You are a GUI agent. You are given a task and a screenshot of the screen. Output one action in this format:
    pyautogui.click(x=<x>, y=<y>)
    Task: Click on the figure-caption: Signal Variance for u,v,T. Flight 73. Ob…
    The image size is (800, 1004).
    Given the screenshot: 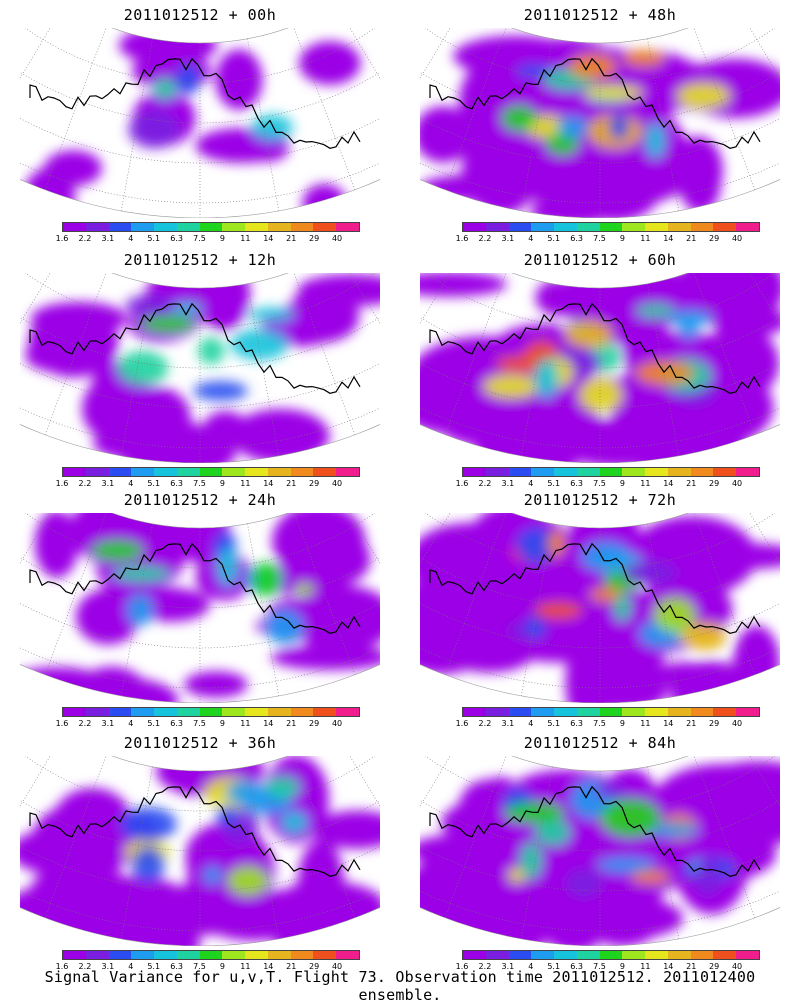 What is the action you would take?
    pyautogui.click(x=400, y=986)
    